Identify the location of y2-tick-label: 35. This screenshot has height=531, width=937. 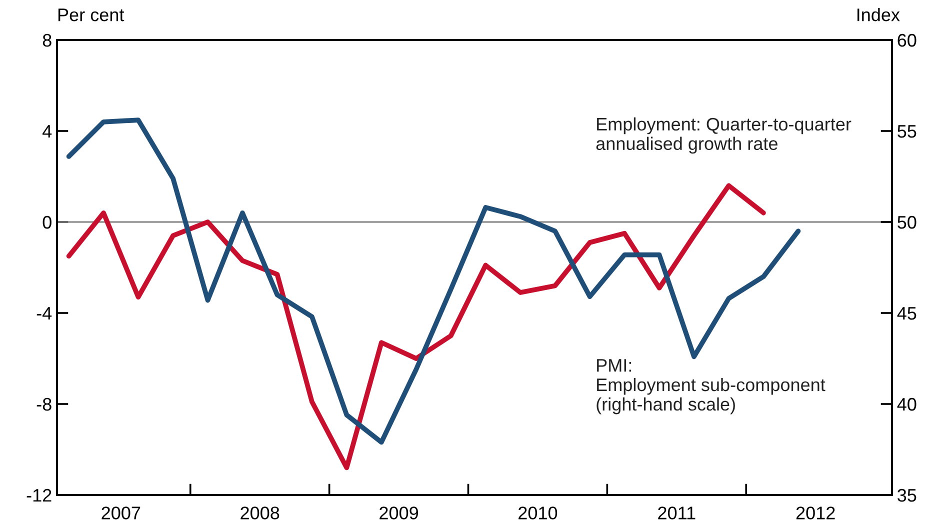
(907, 495).